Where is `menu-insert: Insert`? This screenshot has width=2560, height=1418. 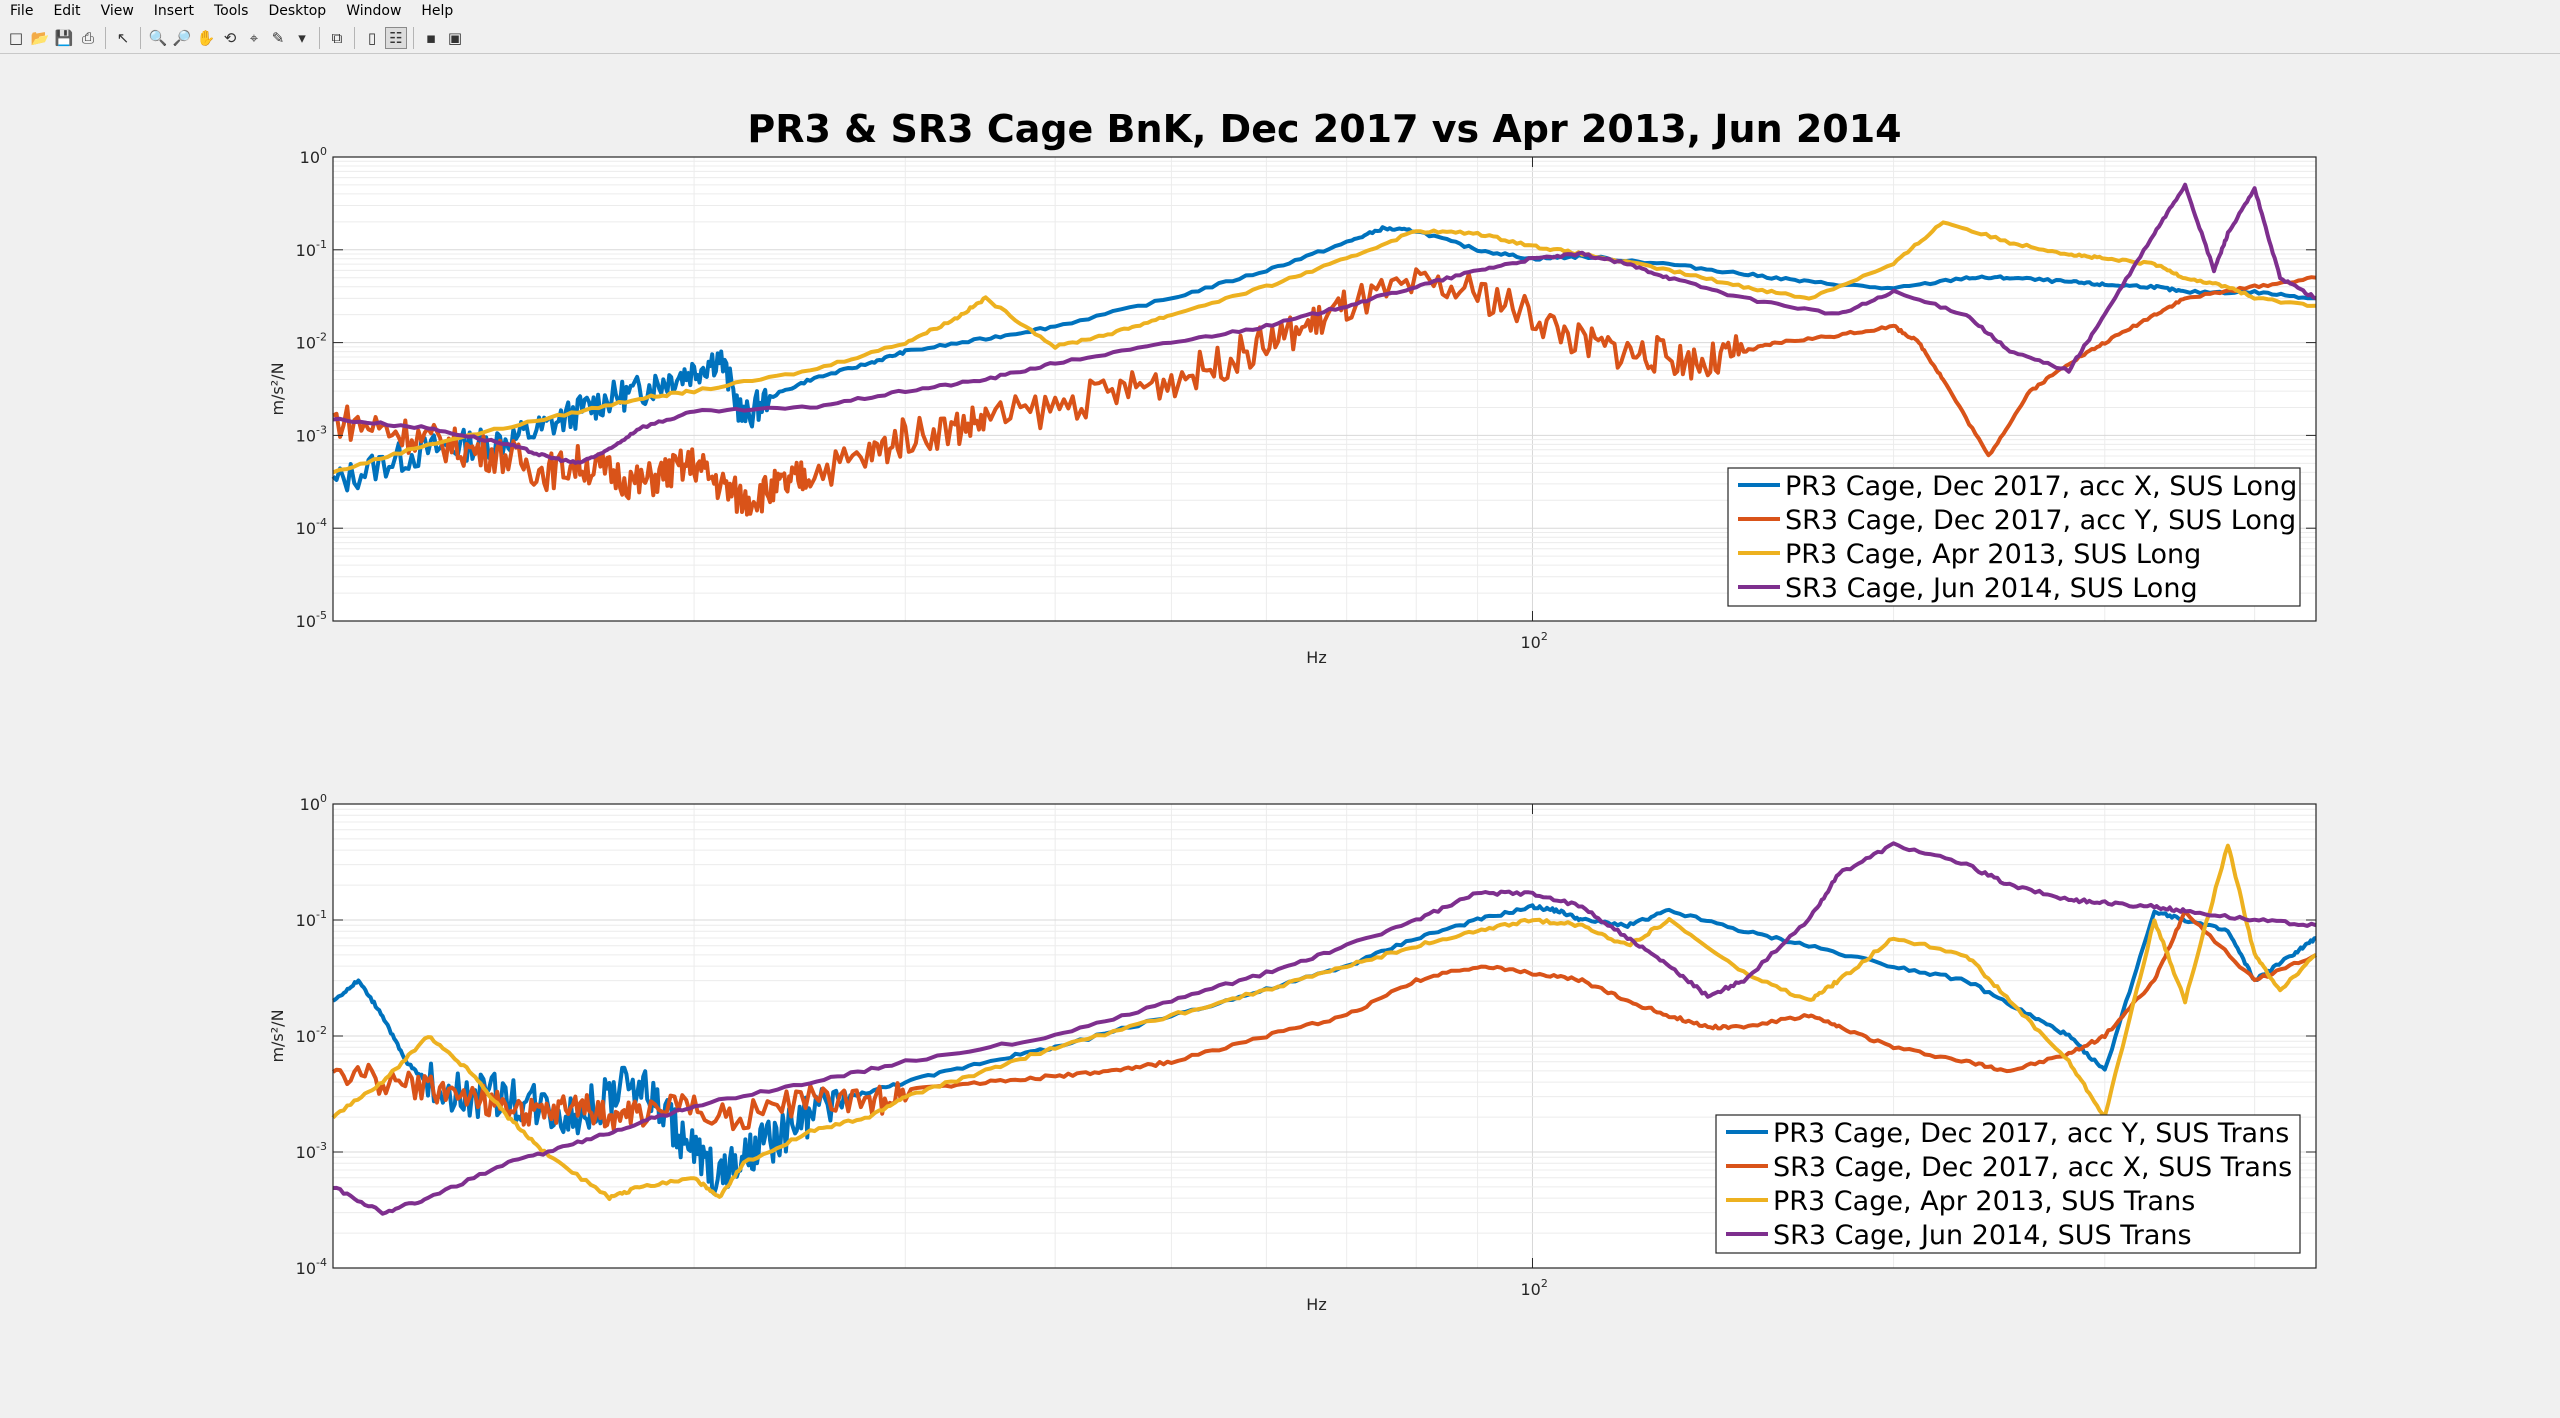
menu-insert: Insert is located at coordinates (173, 11).